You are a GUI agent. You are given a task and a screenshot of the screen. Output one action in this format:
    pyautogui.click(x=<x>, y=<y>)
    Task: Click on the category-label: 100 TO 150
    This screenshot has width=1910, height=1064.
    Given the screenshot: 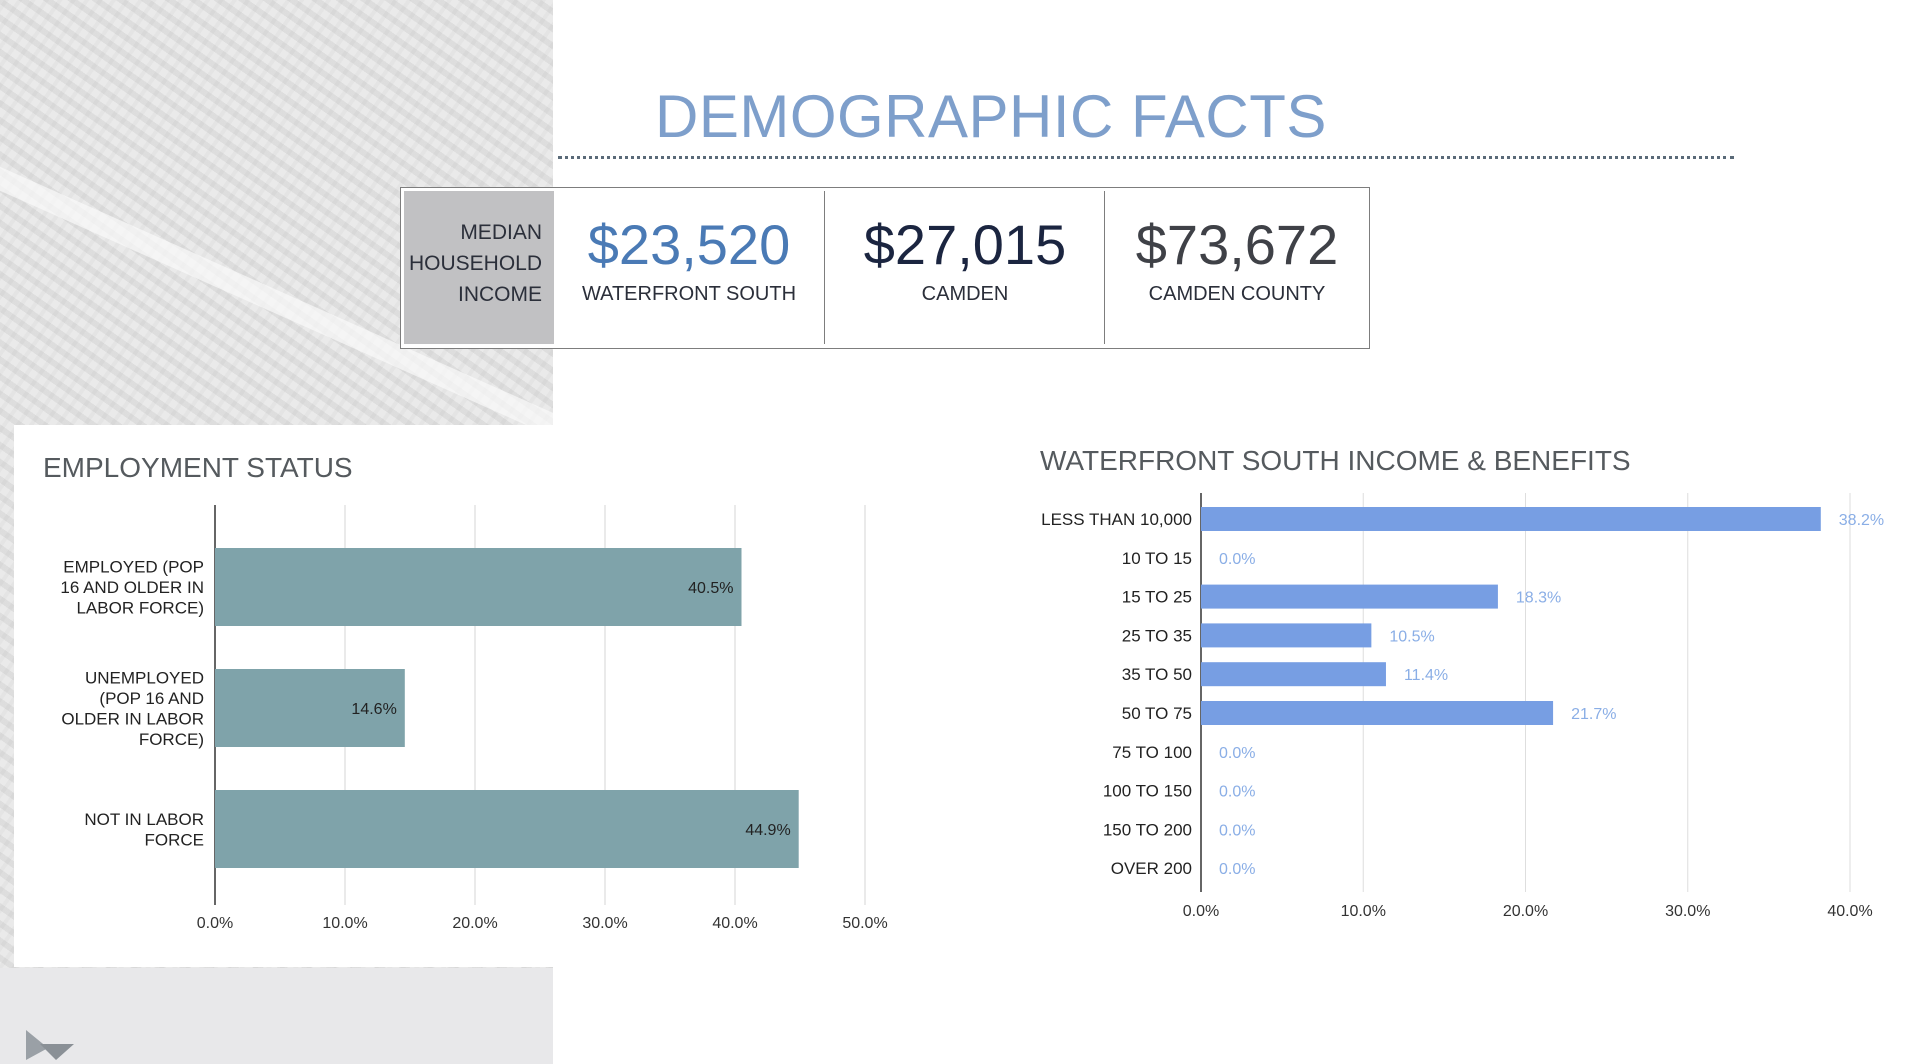 What is the action you would take?
    pyautogui.click(x=1147, y=791)
    